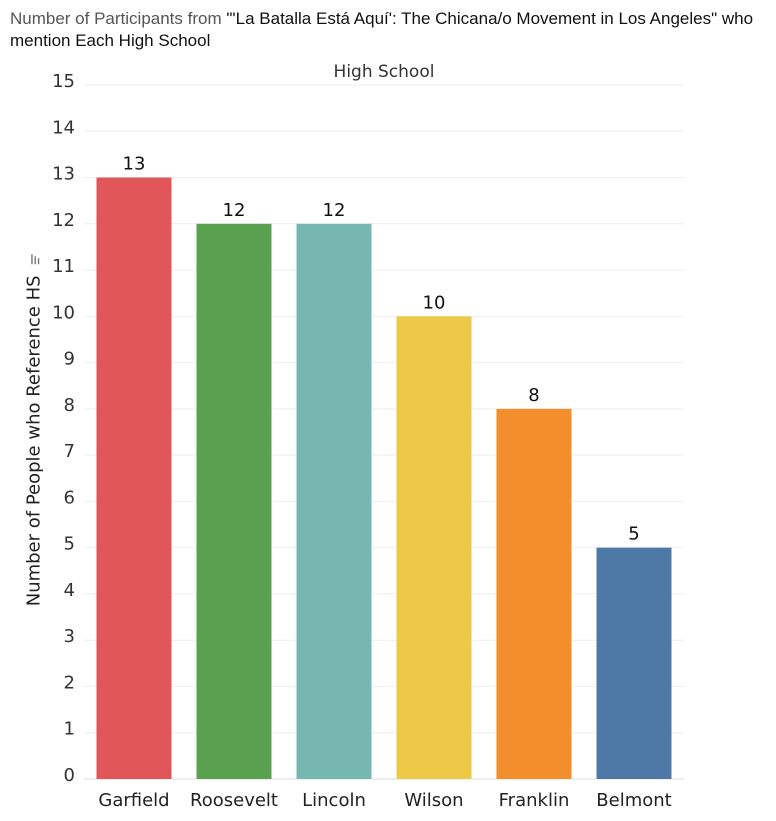 This screenshot has width=776, height=821. I want to click on x-category-label: Belmont, so click(633, 800).